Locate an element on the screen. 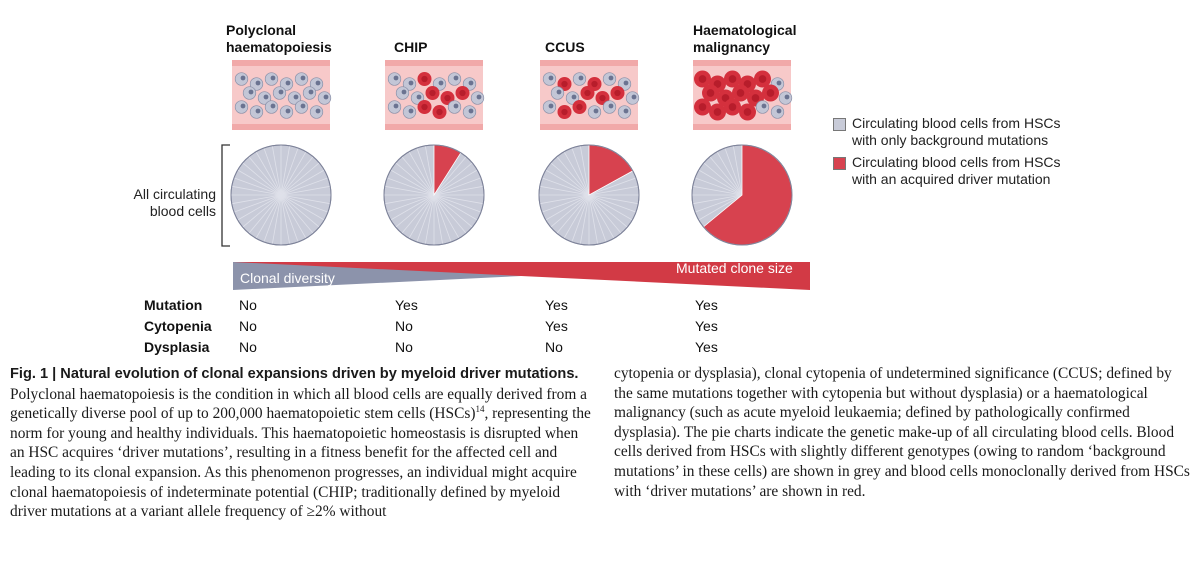  title-line: Polyclonal is located at coordinates (261, 30).